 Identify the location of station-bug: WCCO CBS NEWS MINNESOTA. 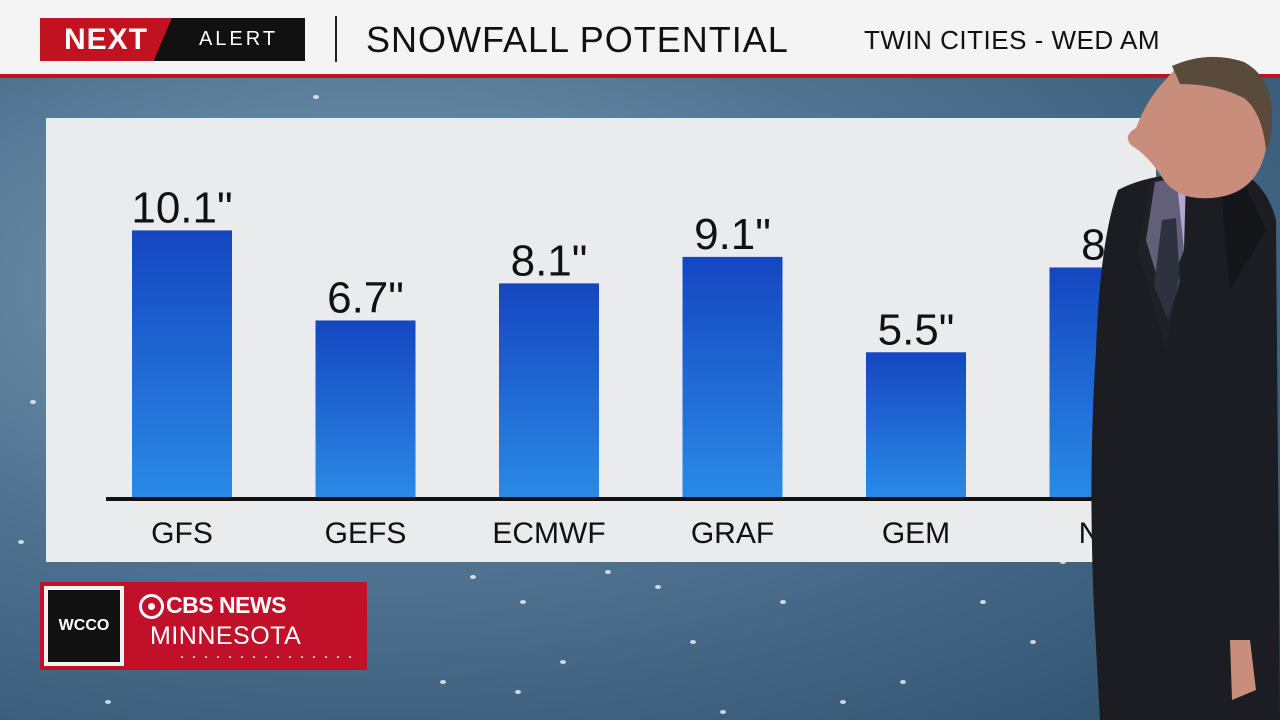
(203, 626).